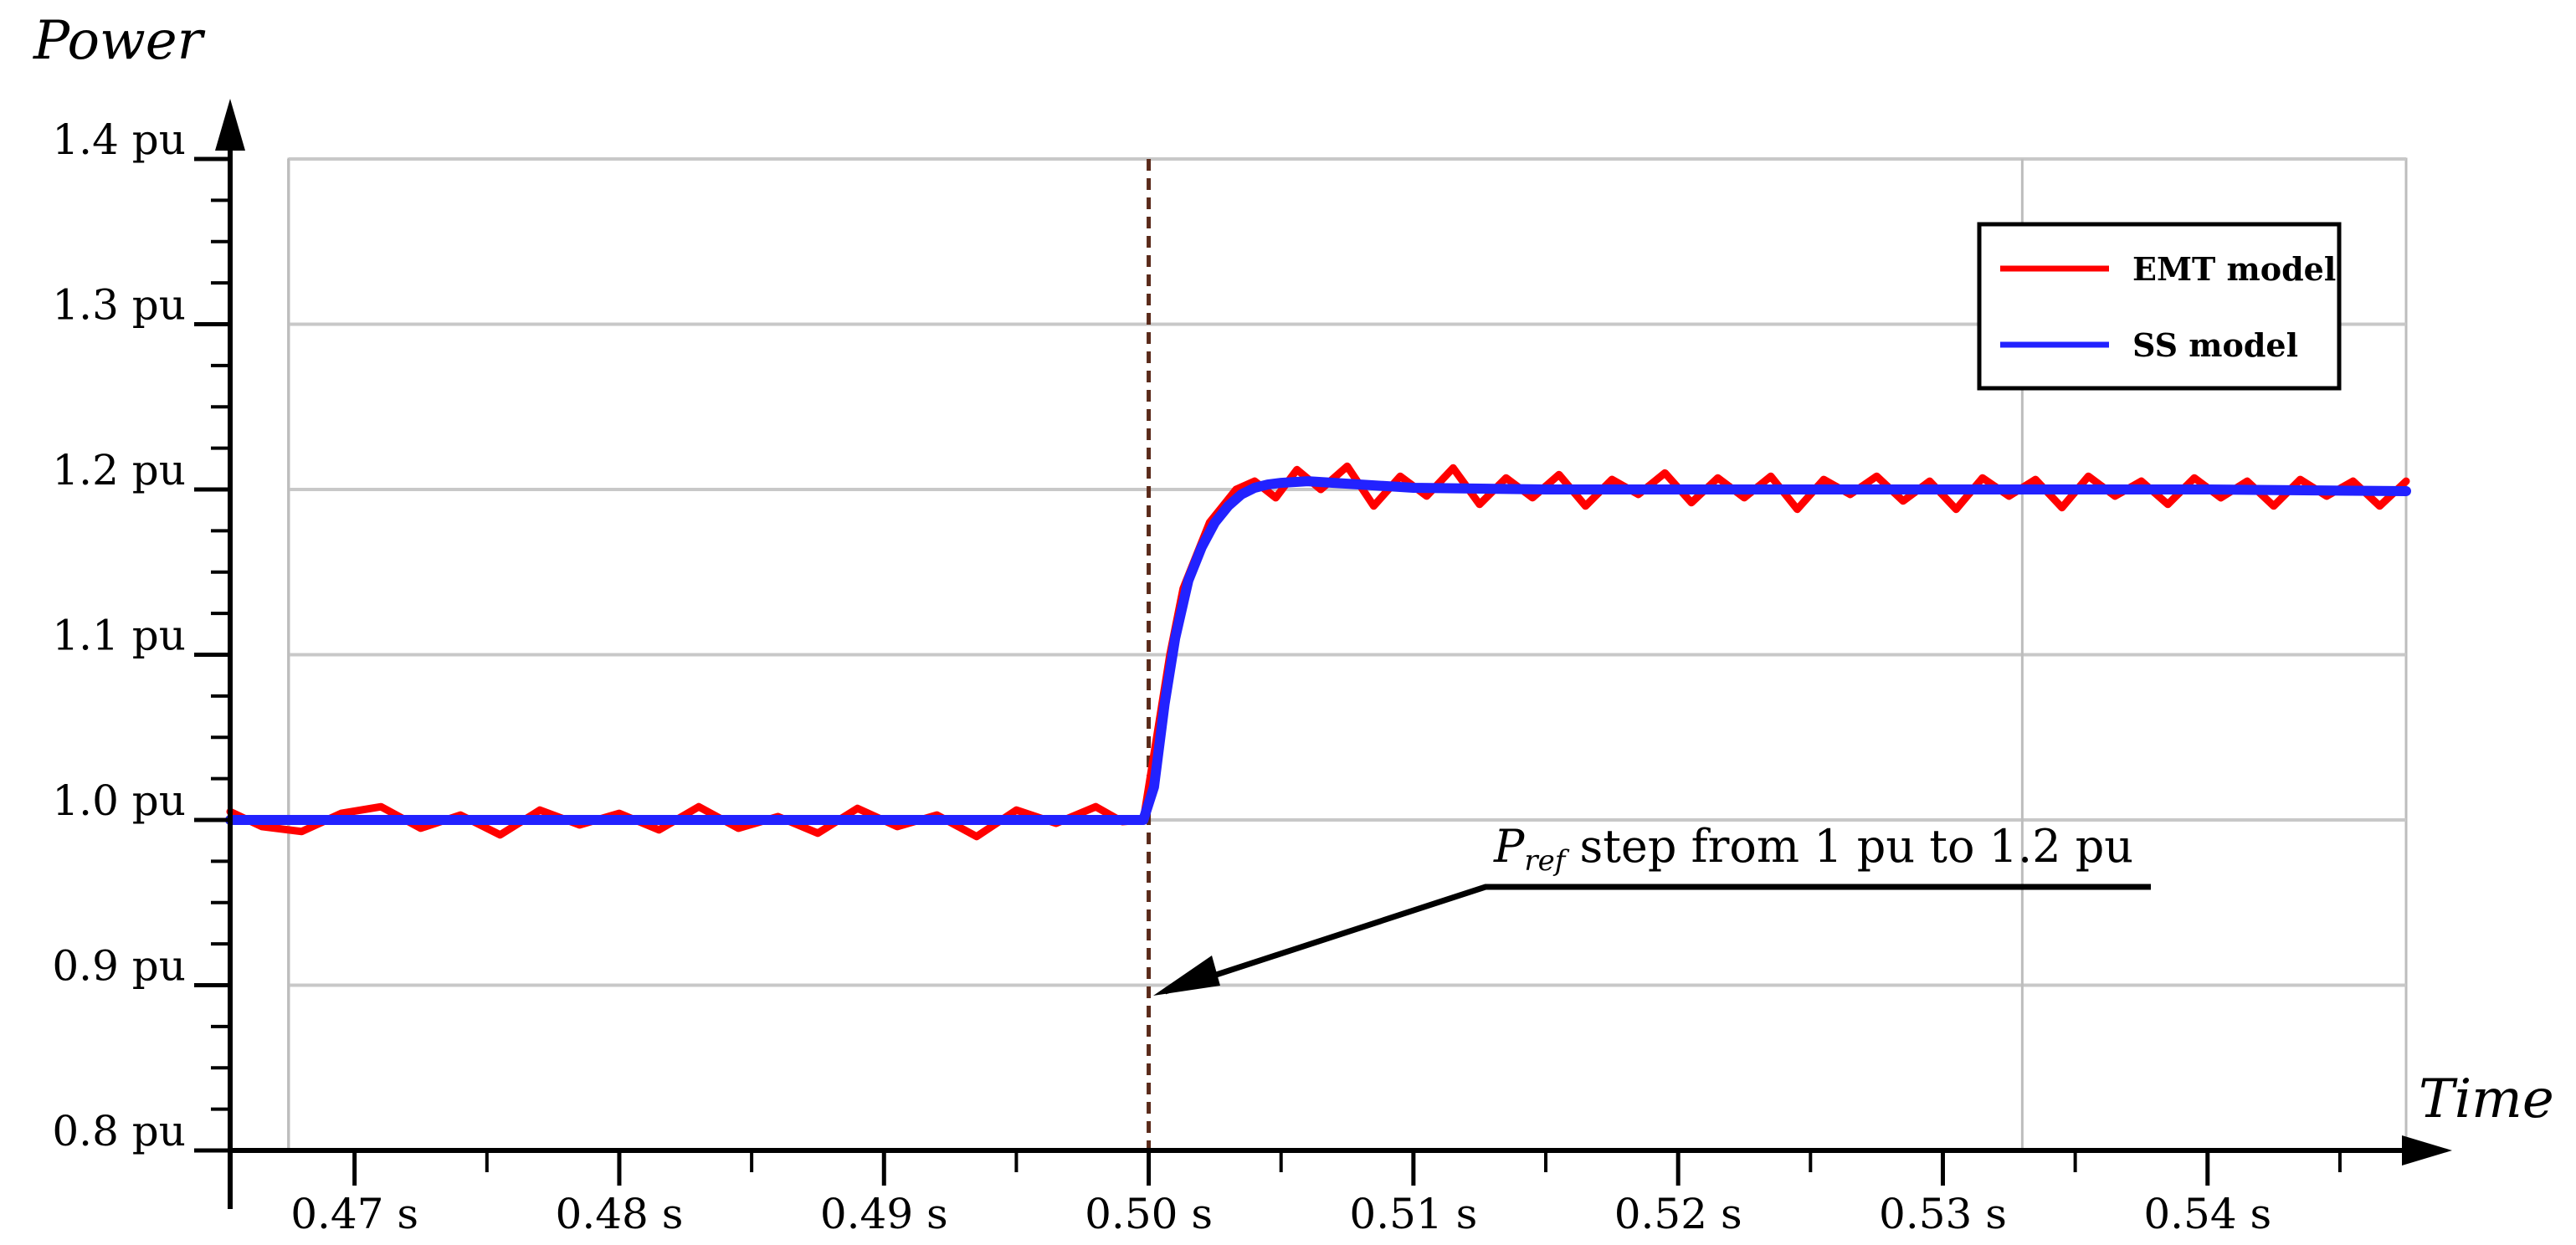  What do you see at coordinates (2486, 1099) in the screenshot?
I see `x-axis-title: Time` at bounding box center [2486, 1099].